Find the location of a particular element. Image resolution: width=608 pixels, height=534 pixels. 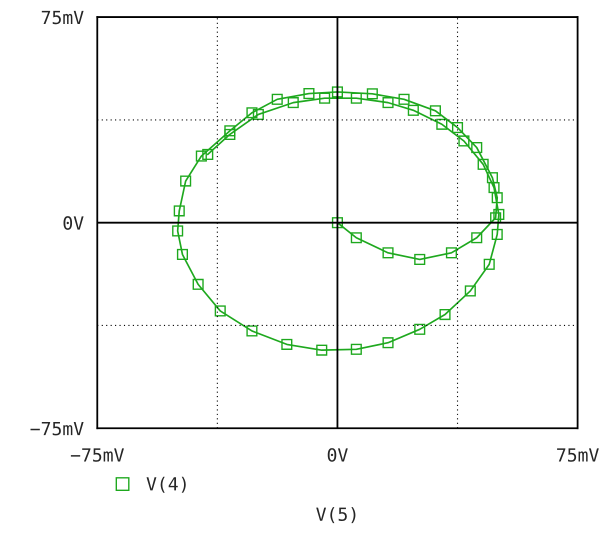

x-tick-label: −75mV is located at coordinates (97, 455).